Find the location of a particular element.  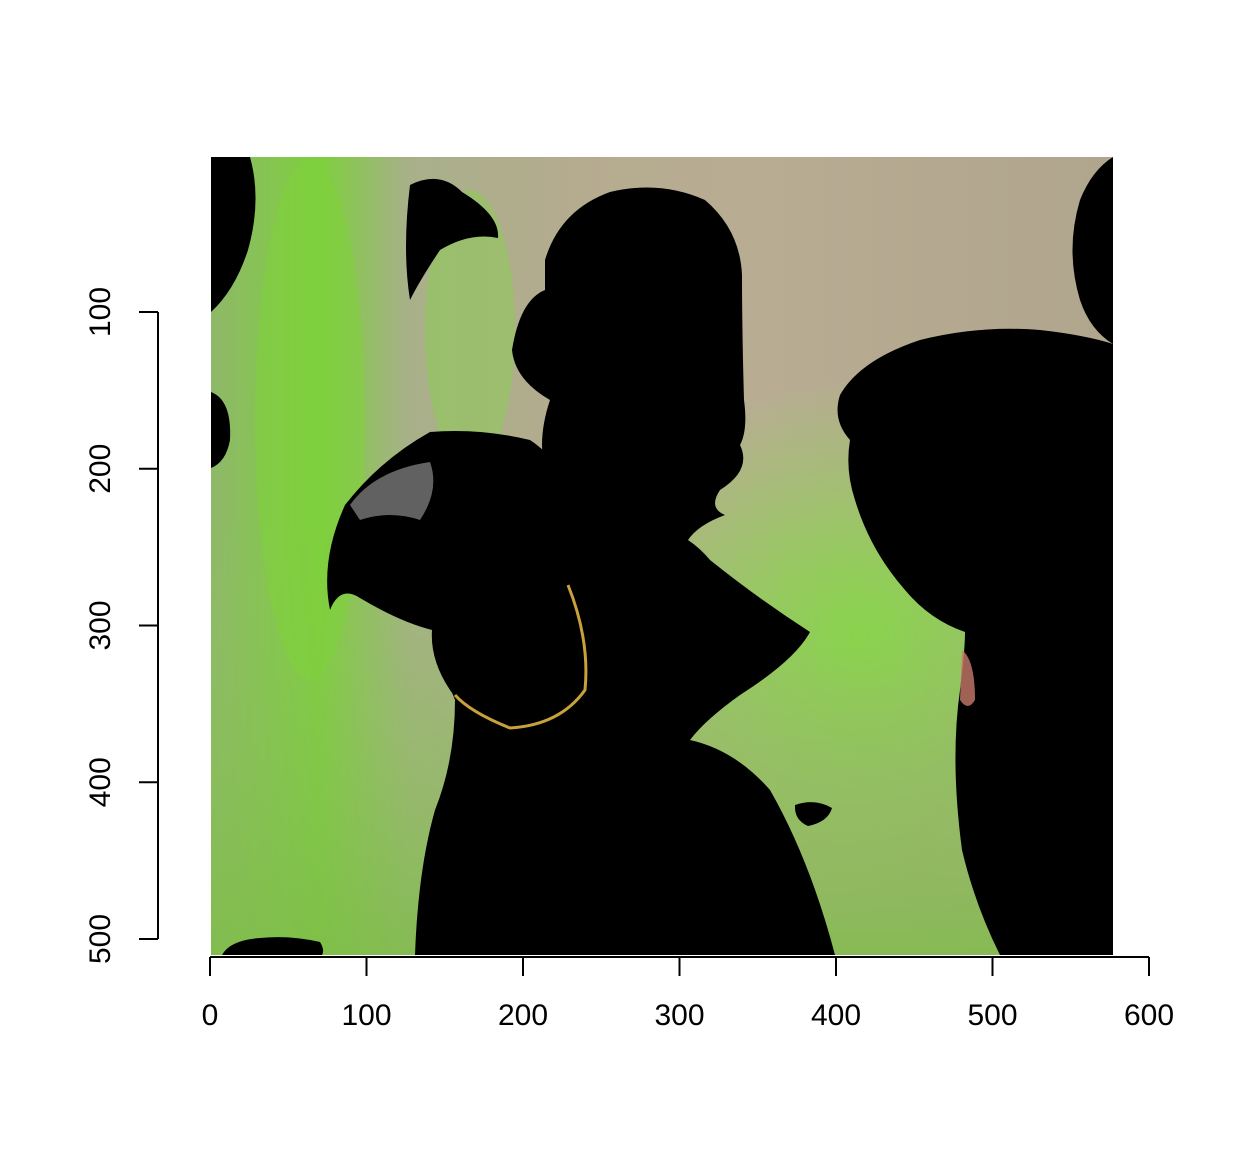

image-beak-highlight is located at coordinates (392, 491).